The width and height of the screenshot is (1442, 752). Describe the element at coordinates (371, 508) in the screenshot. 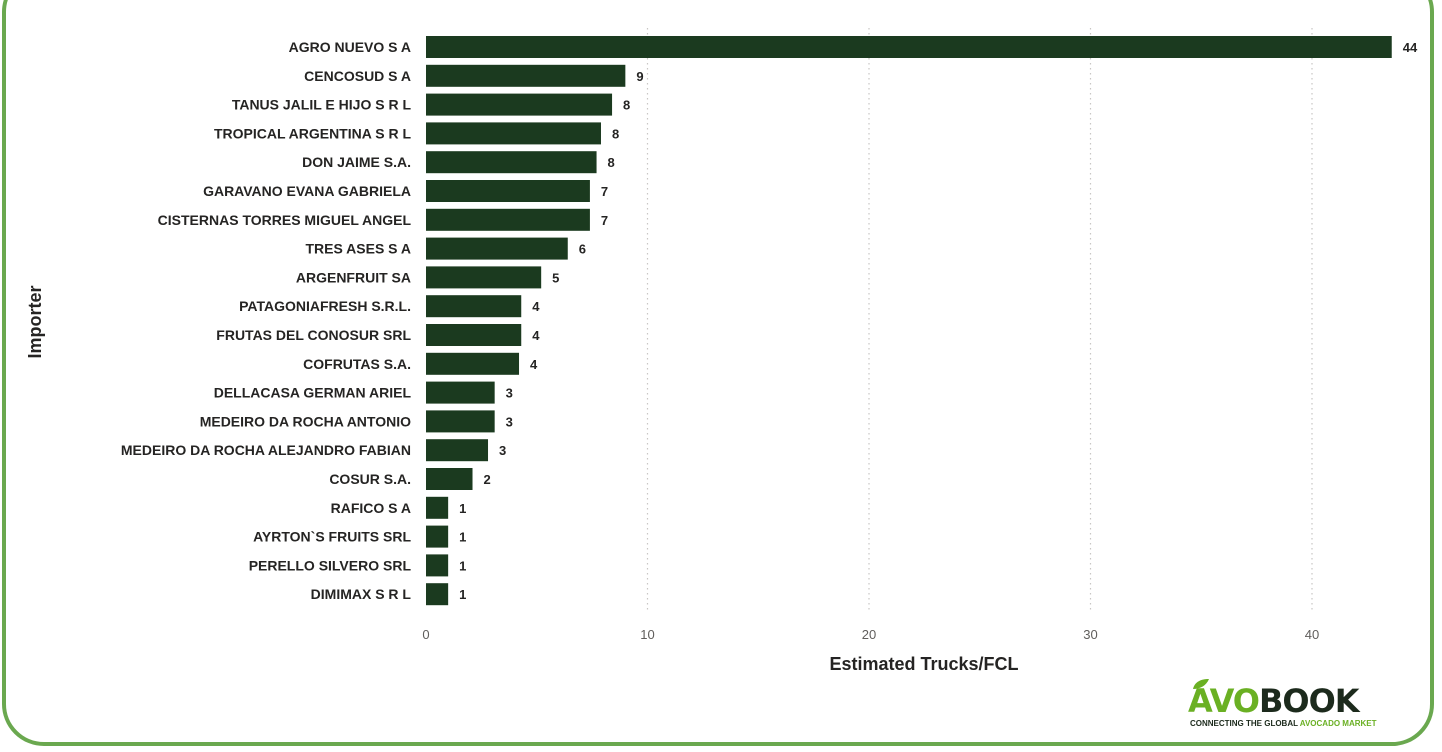

I see `category-label: RAFICO S A` at that location.